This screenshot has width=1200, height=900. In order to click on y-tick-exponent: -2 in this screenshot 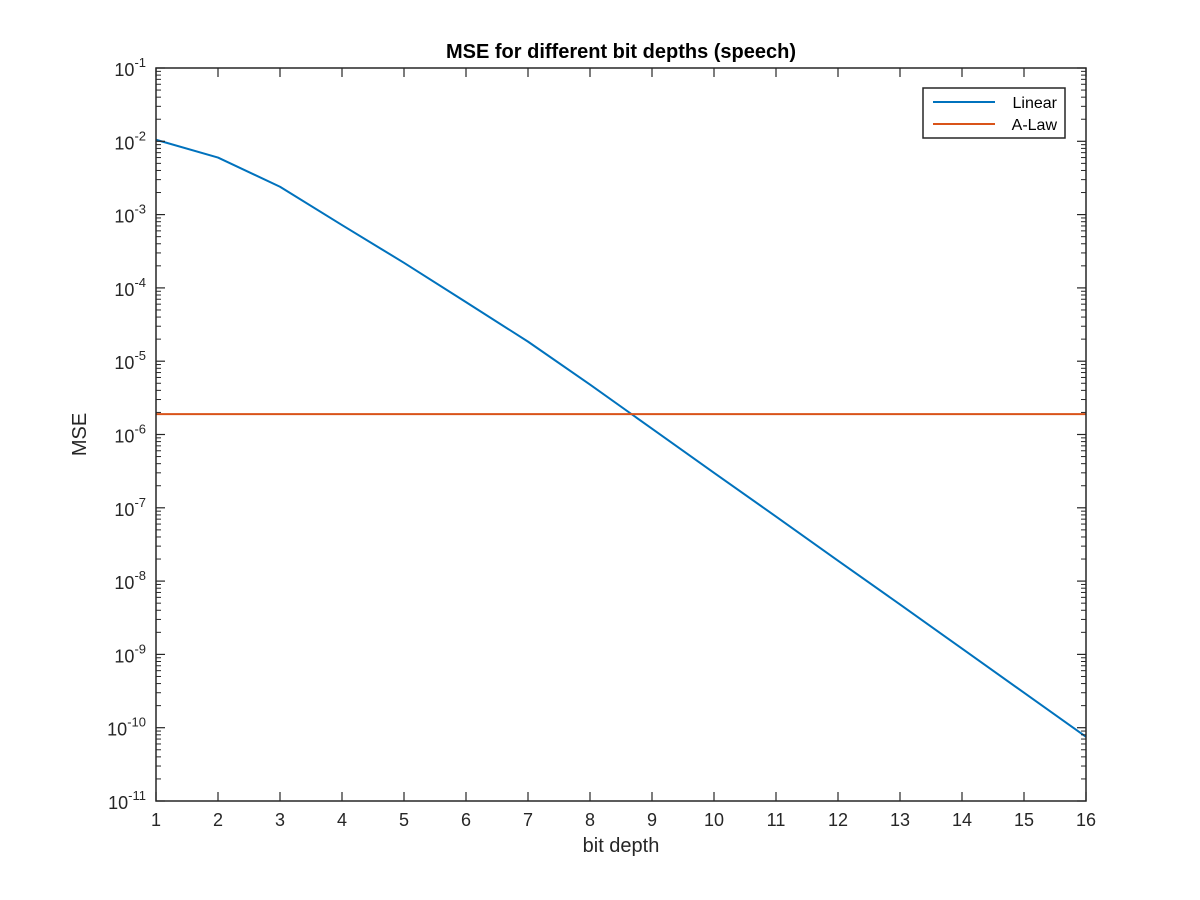, I will do `click(140, 135)`.